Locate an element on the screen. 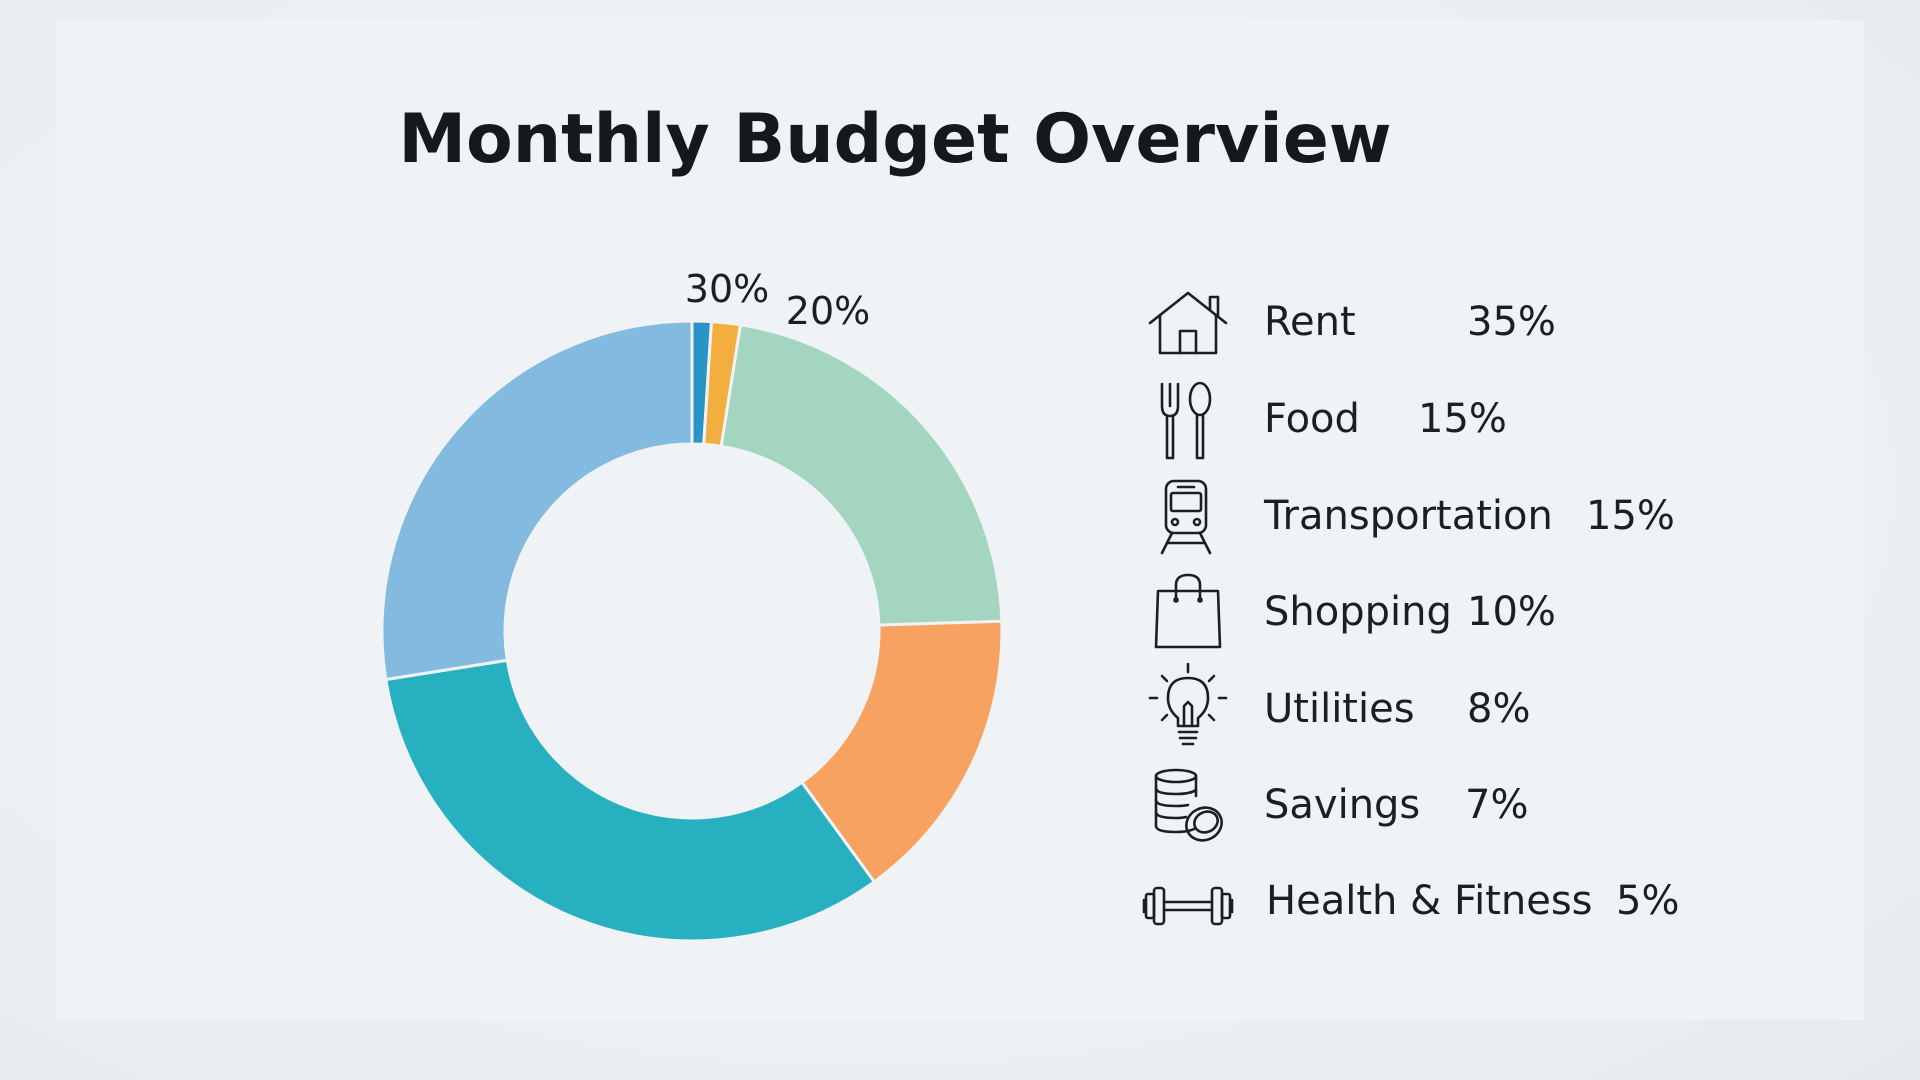  slice-label-1: 30% is located at coordinates (727, 289).